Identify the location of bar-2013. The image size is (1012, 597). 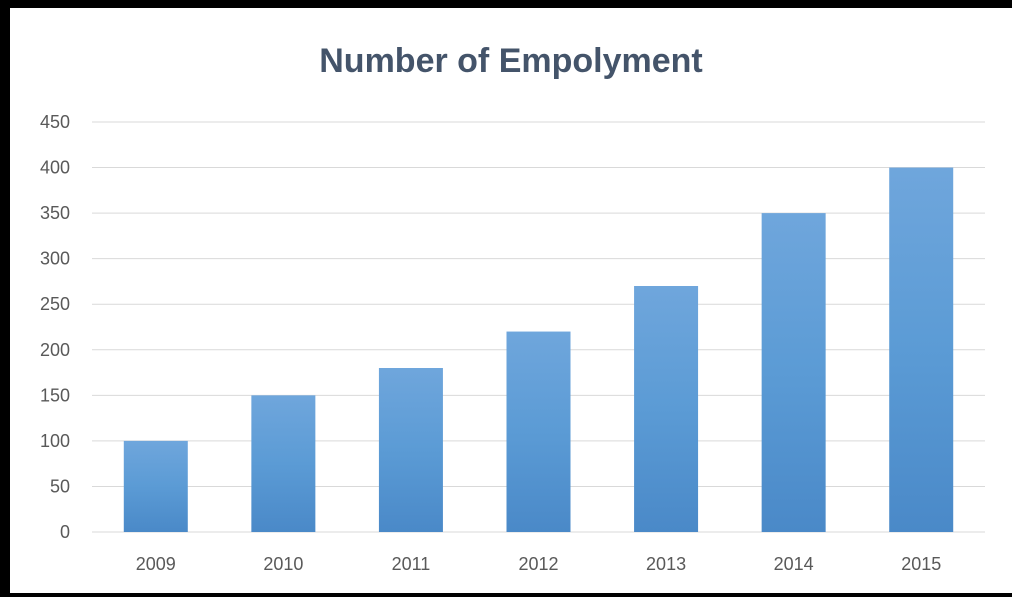
(666, 409).